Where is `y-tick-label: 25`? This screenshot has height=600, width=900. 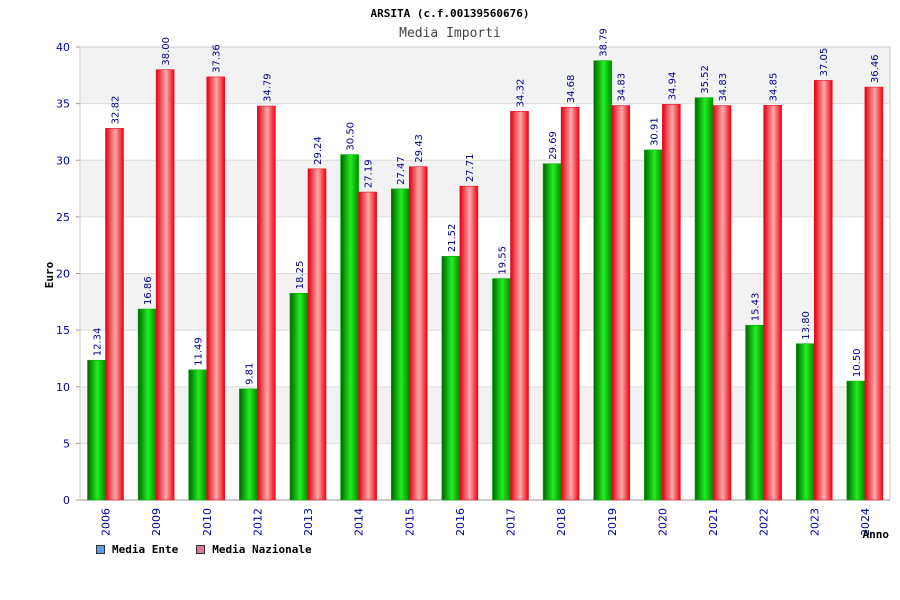 y-tick-label: 25 is located at coordinates (63, 217).